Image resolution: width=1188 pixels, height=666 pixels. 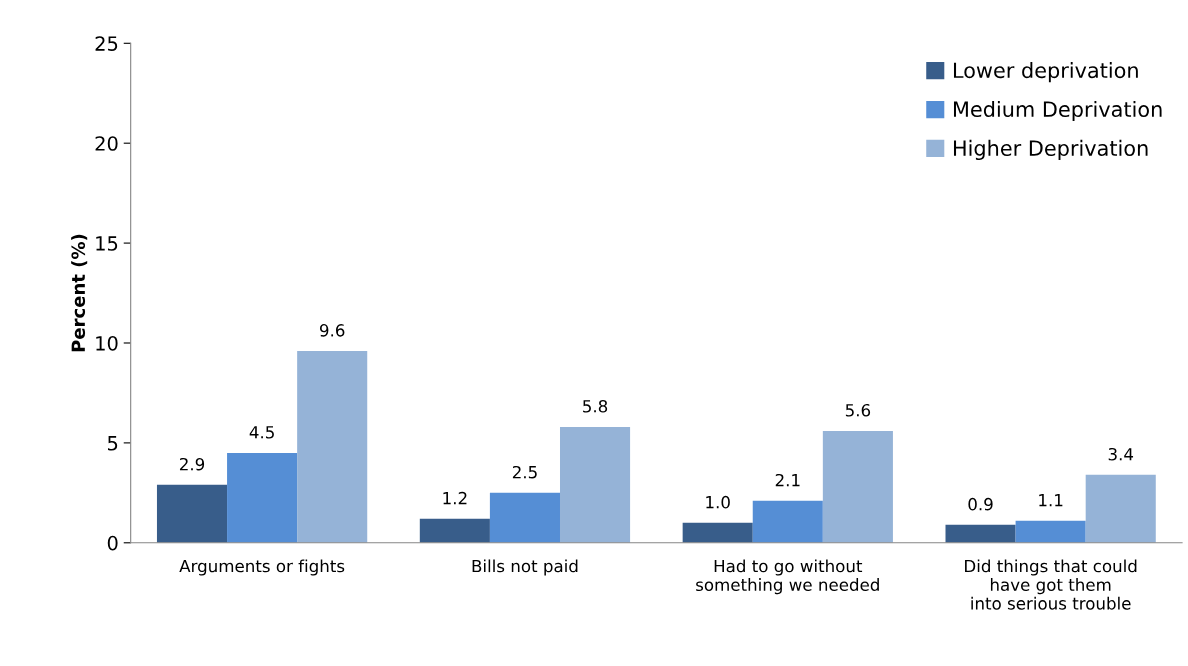 I want to click on x-tick-label: Did things that could have got them into serious trouble, so click(x=1051, y=584).